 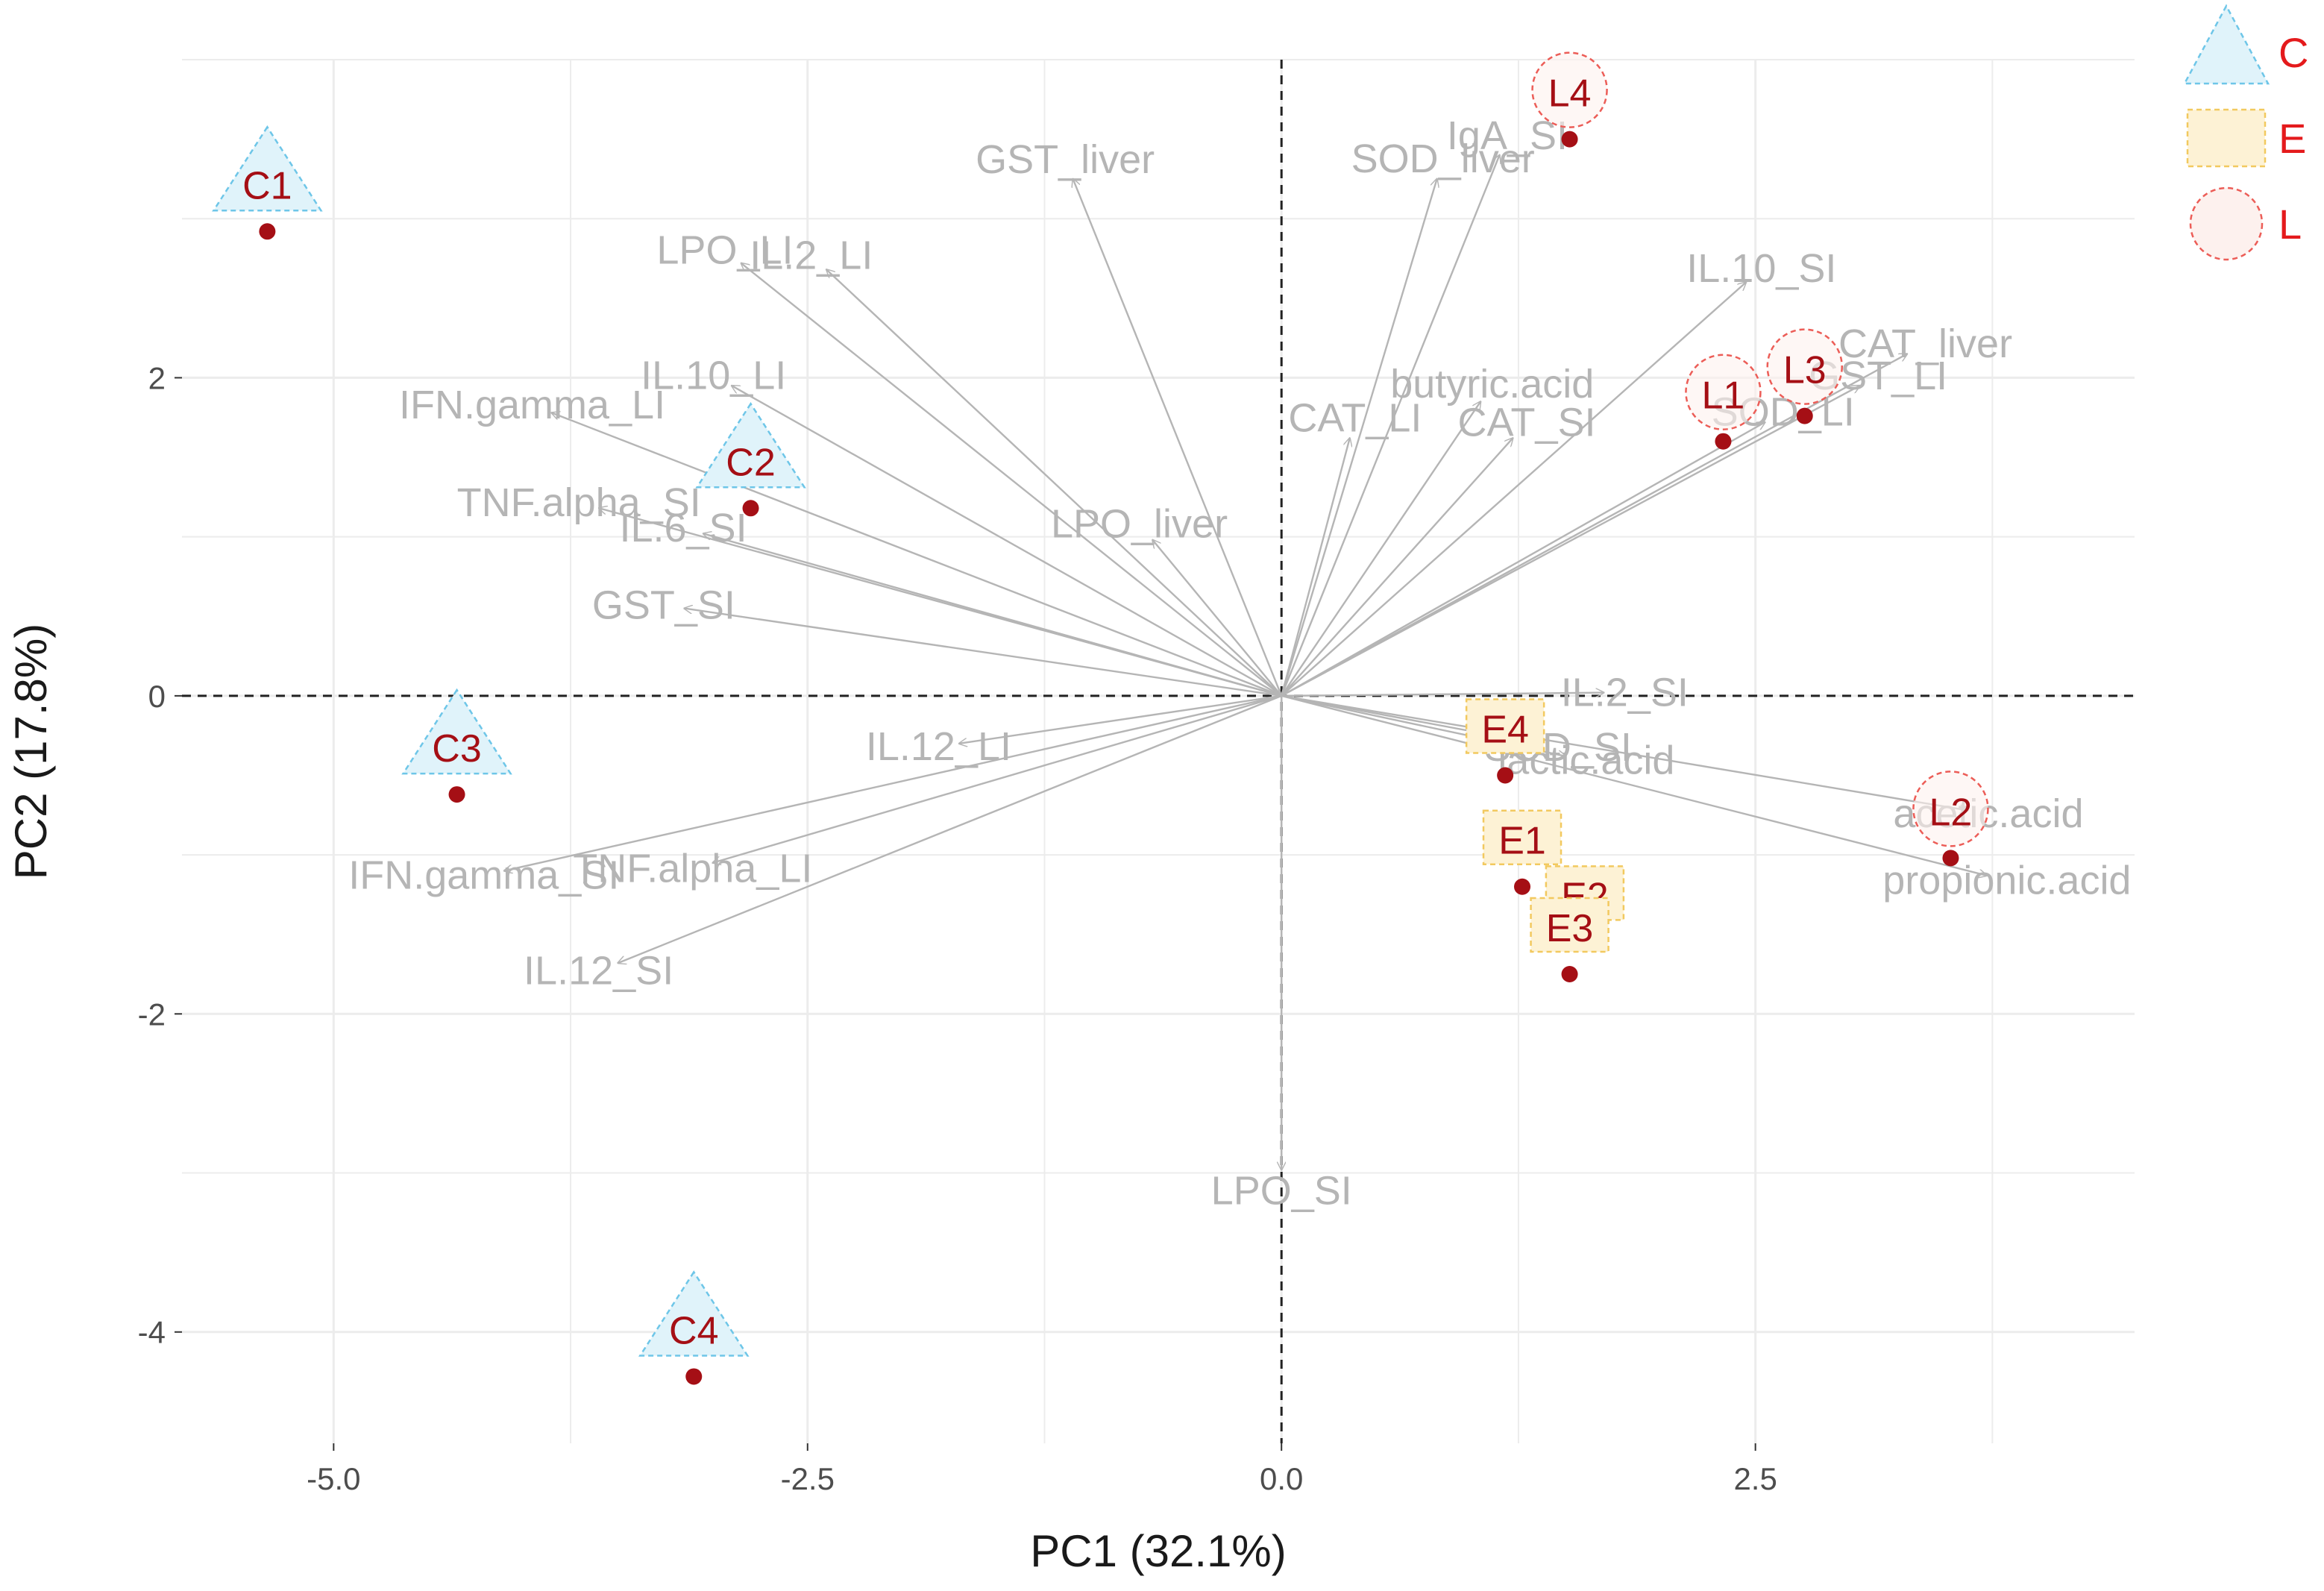 What do you see at coordinates (598, 971) in the screenshot?
I see `variable-label: IL.12_SI` at bounding box center [598, 971].